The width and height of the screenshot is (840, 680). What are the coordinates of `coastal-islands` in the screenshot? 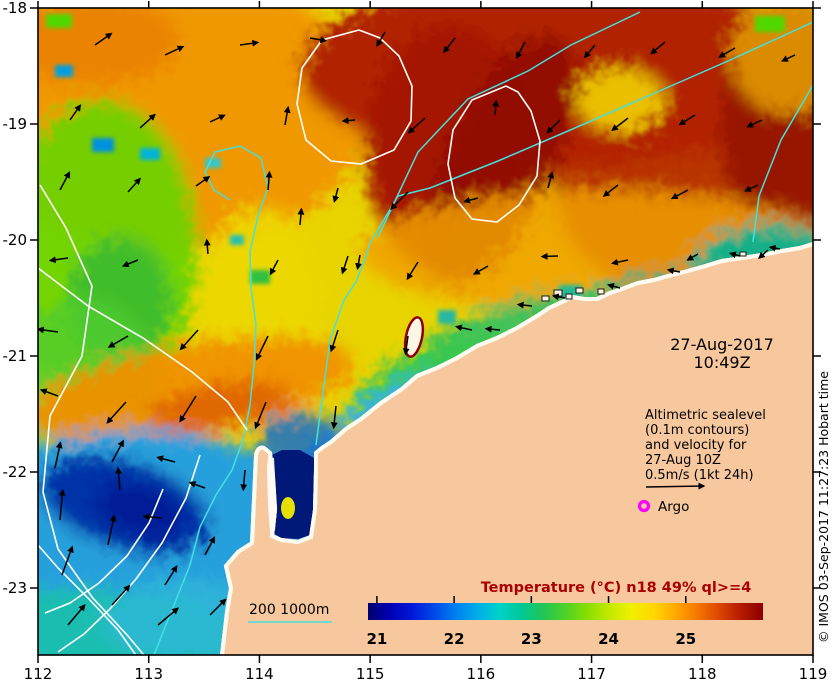 It's located at (644, 276).